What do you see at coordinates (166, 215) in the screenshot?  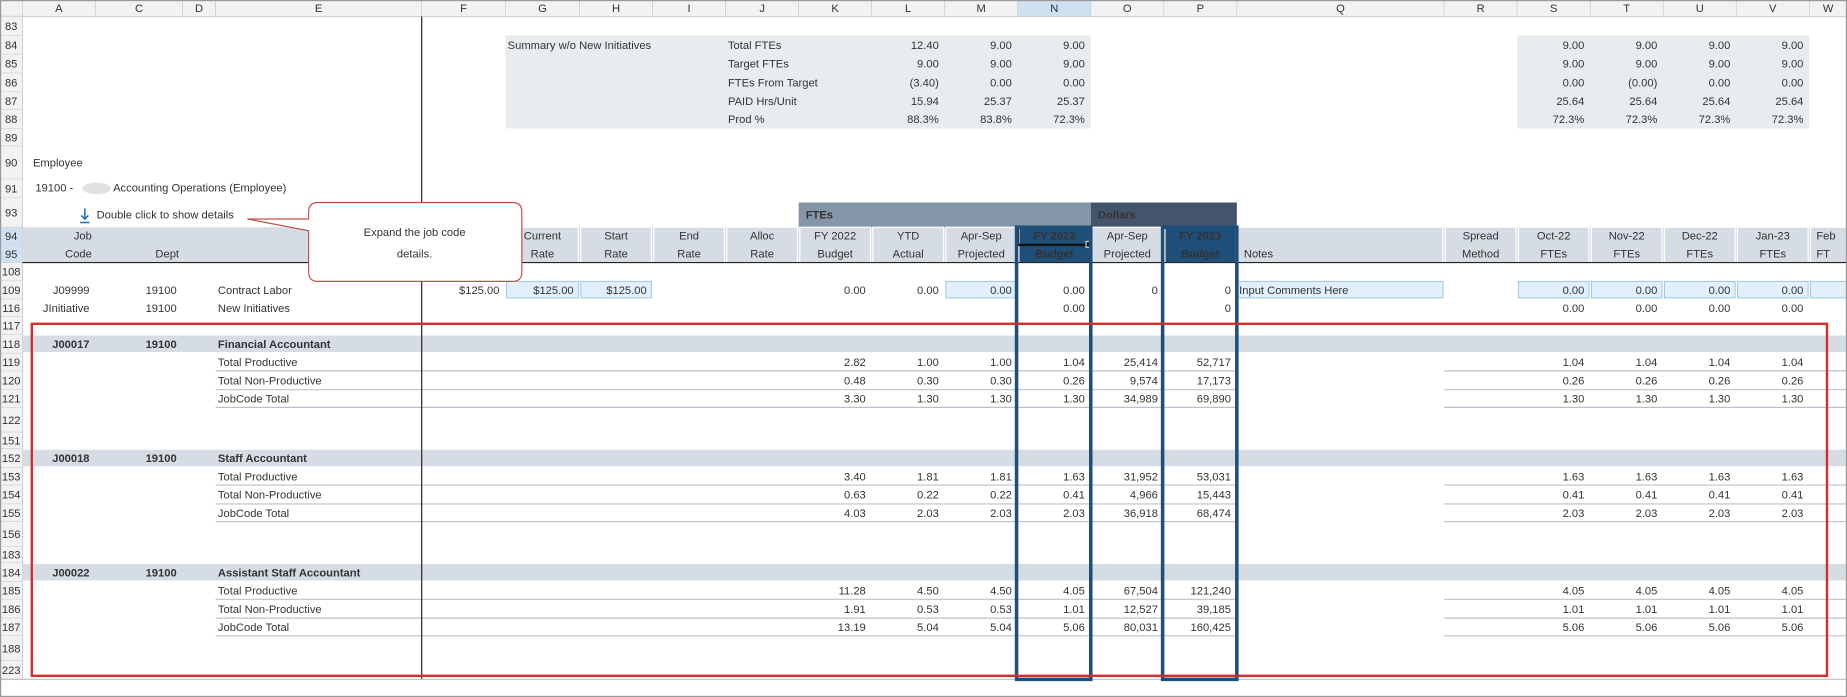 I see `details-link: Double click to show details` at bounding box center [166, 215].